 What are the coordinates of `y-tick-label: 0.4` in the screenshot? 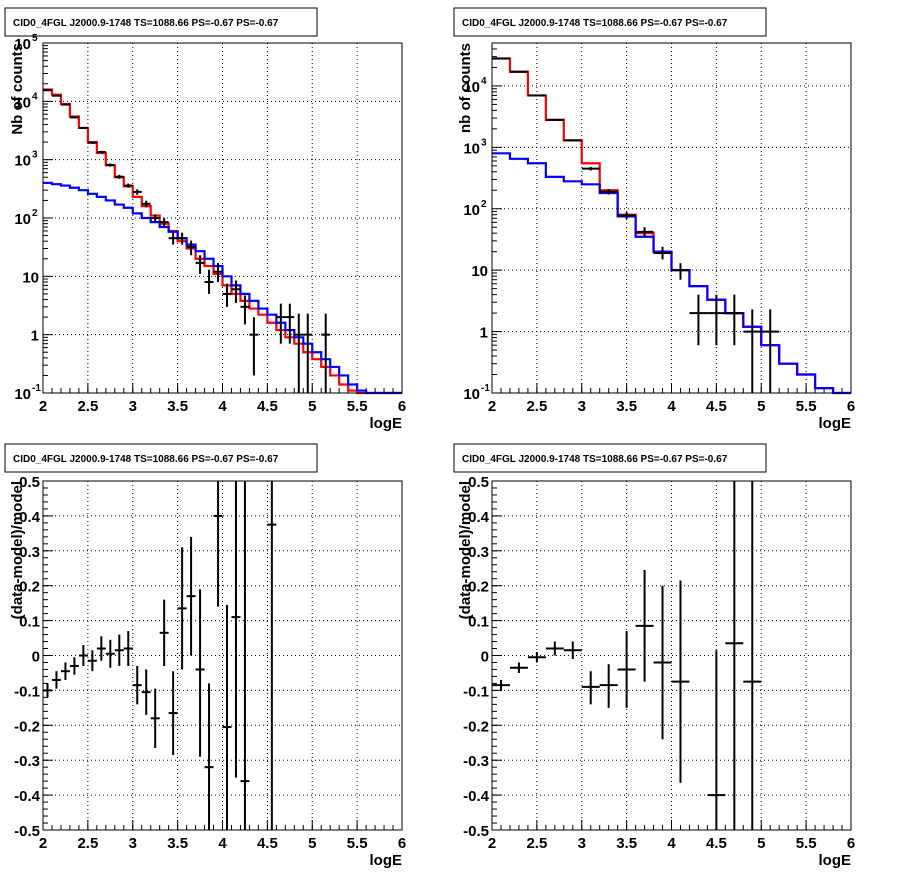 It's located at (30, 517).